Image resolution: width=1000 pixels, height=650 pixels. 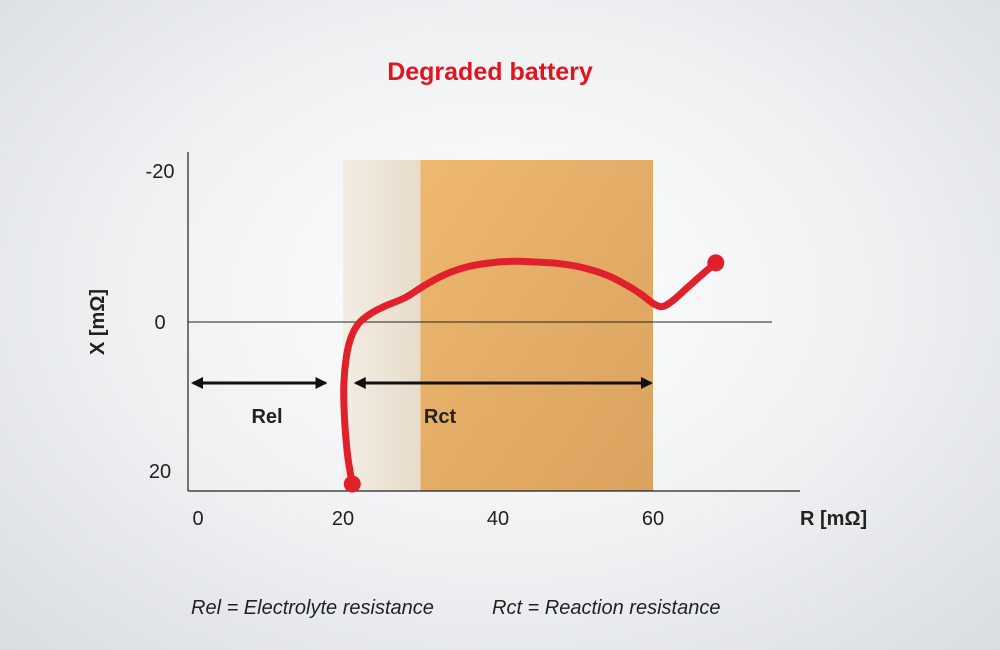 I want to click on series-end-point, so click(x=716, y=263).